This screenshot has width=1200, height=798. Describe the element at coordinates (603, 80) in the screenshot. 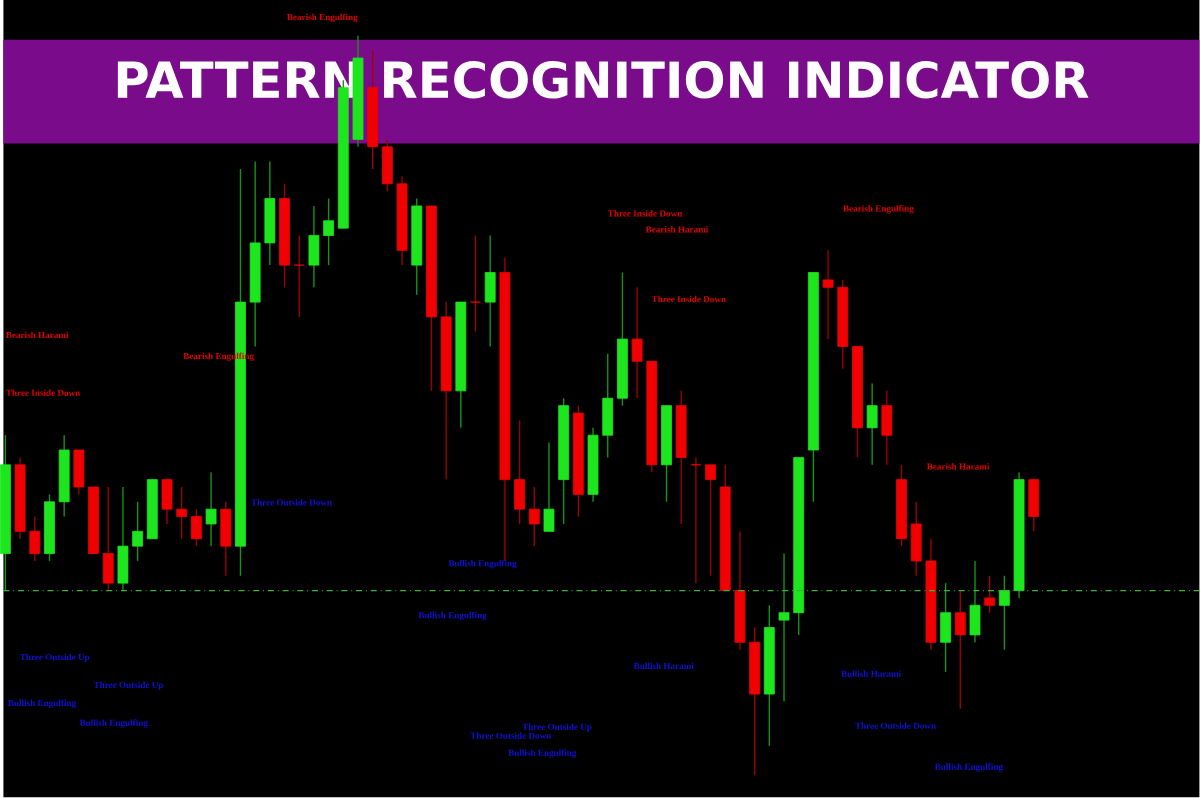

I see `chart-title: PATTERN RECOGNITION INDICATOR` at that location.